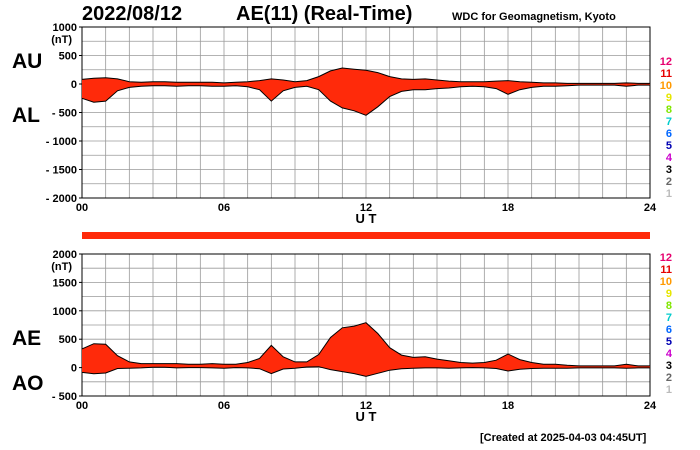 The width and height of the screenshot is (700, 450). I want to click on y-tick-label: - 2000, so click(61, 199).